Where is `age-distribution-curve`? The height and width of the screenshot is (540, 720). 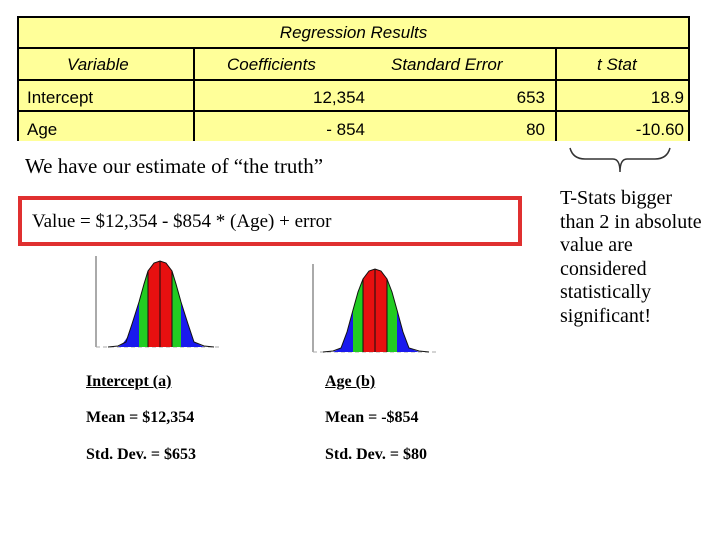
age-distribution-curve is located at coordinates (374, 308).